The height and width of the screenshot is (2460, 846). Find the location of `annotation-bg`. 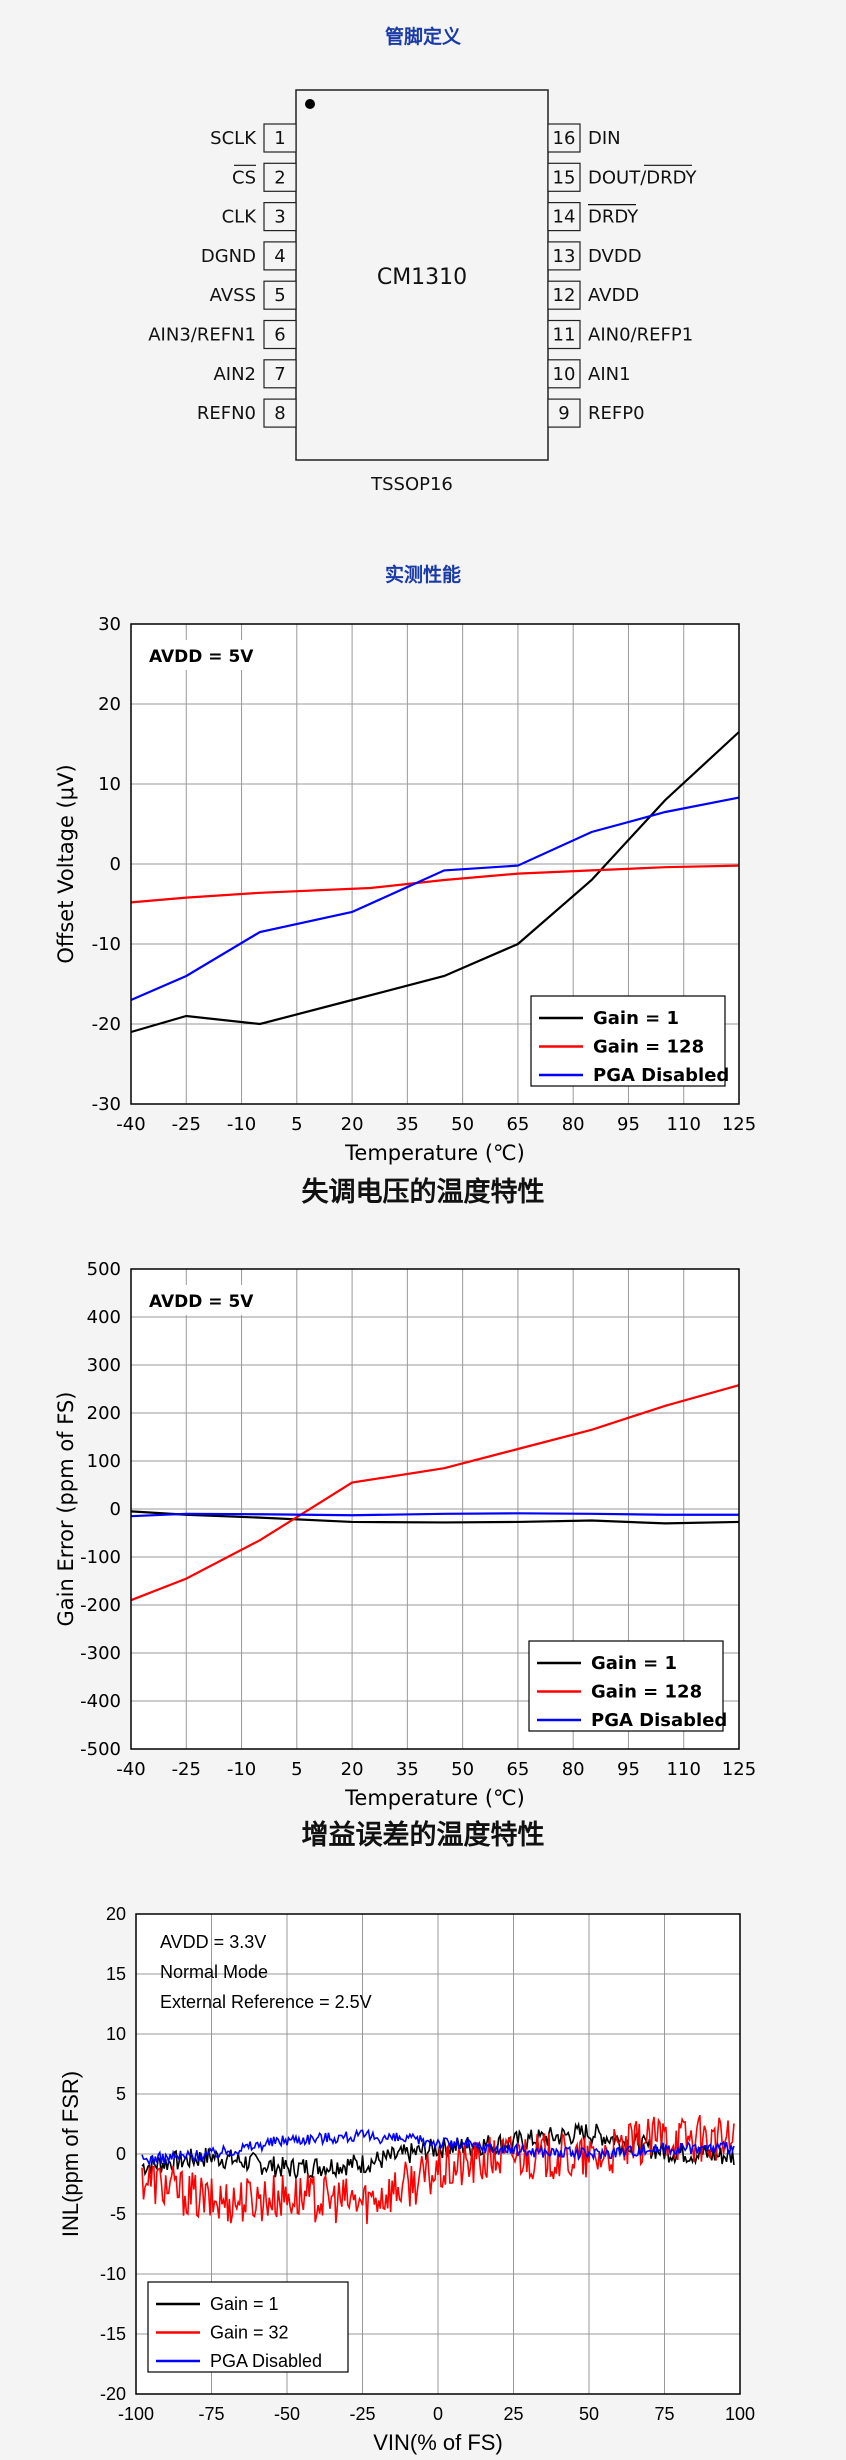

annotation-bg is located at coordinates (195, 655).